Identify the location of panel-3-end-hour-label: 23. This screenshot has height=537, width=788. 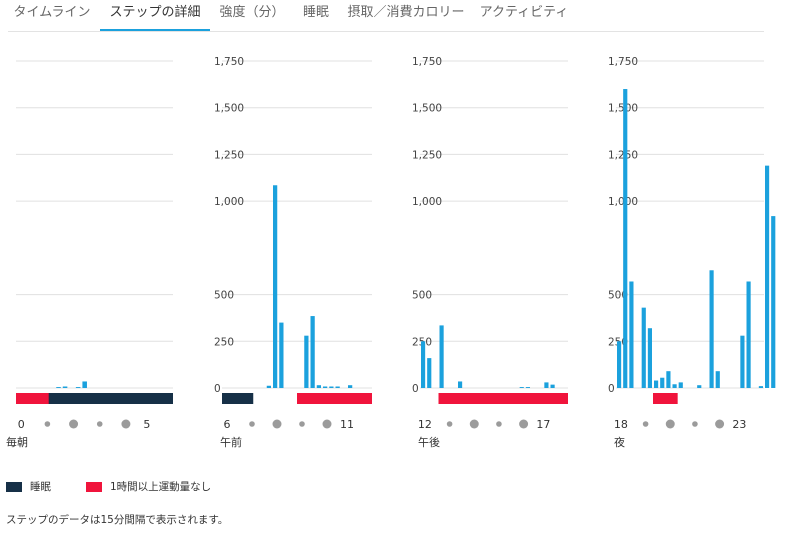
(739, 424).